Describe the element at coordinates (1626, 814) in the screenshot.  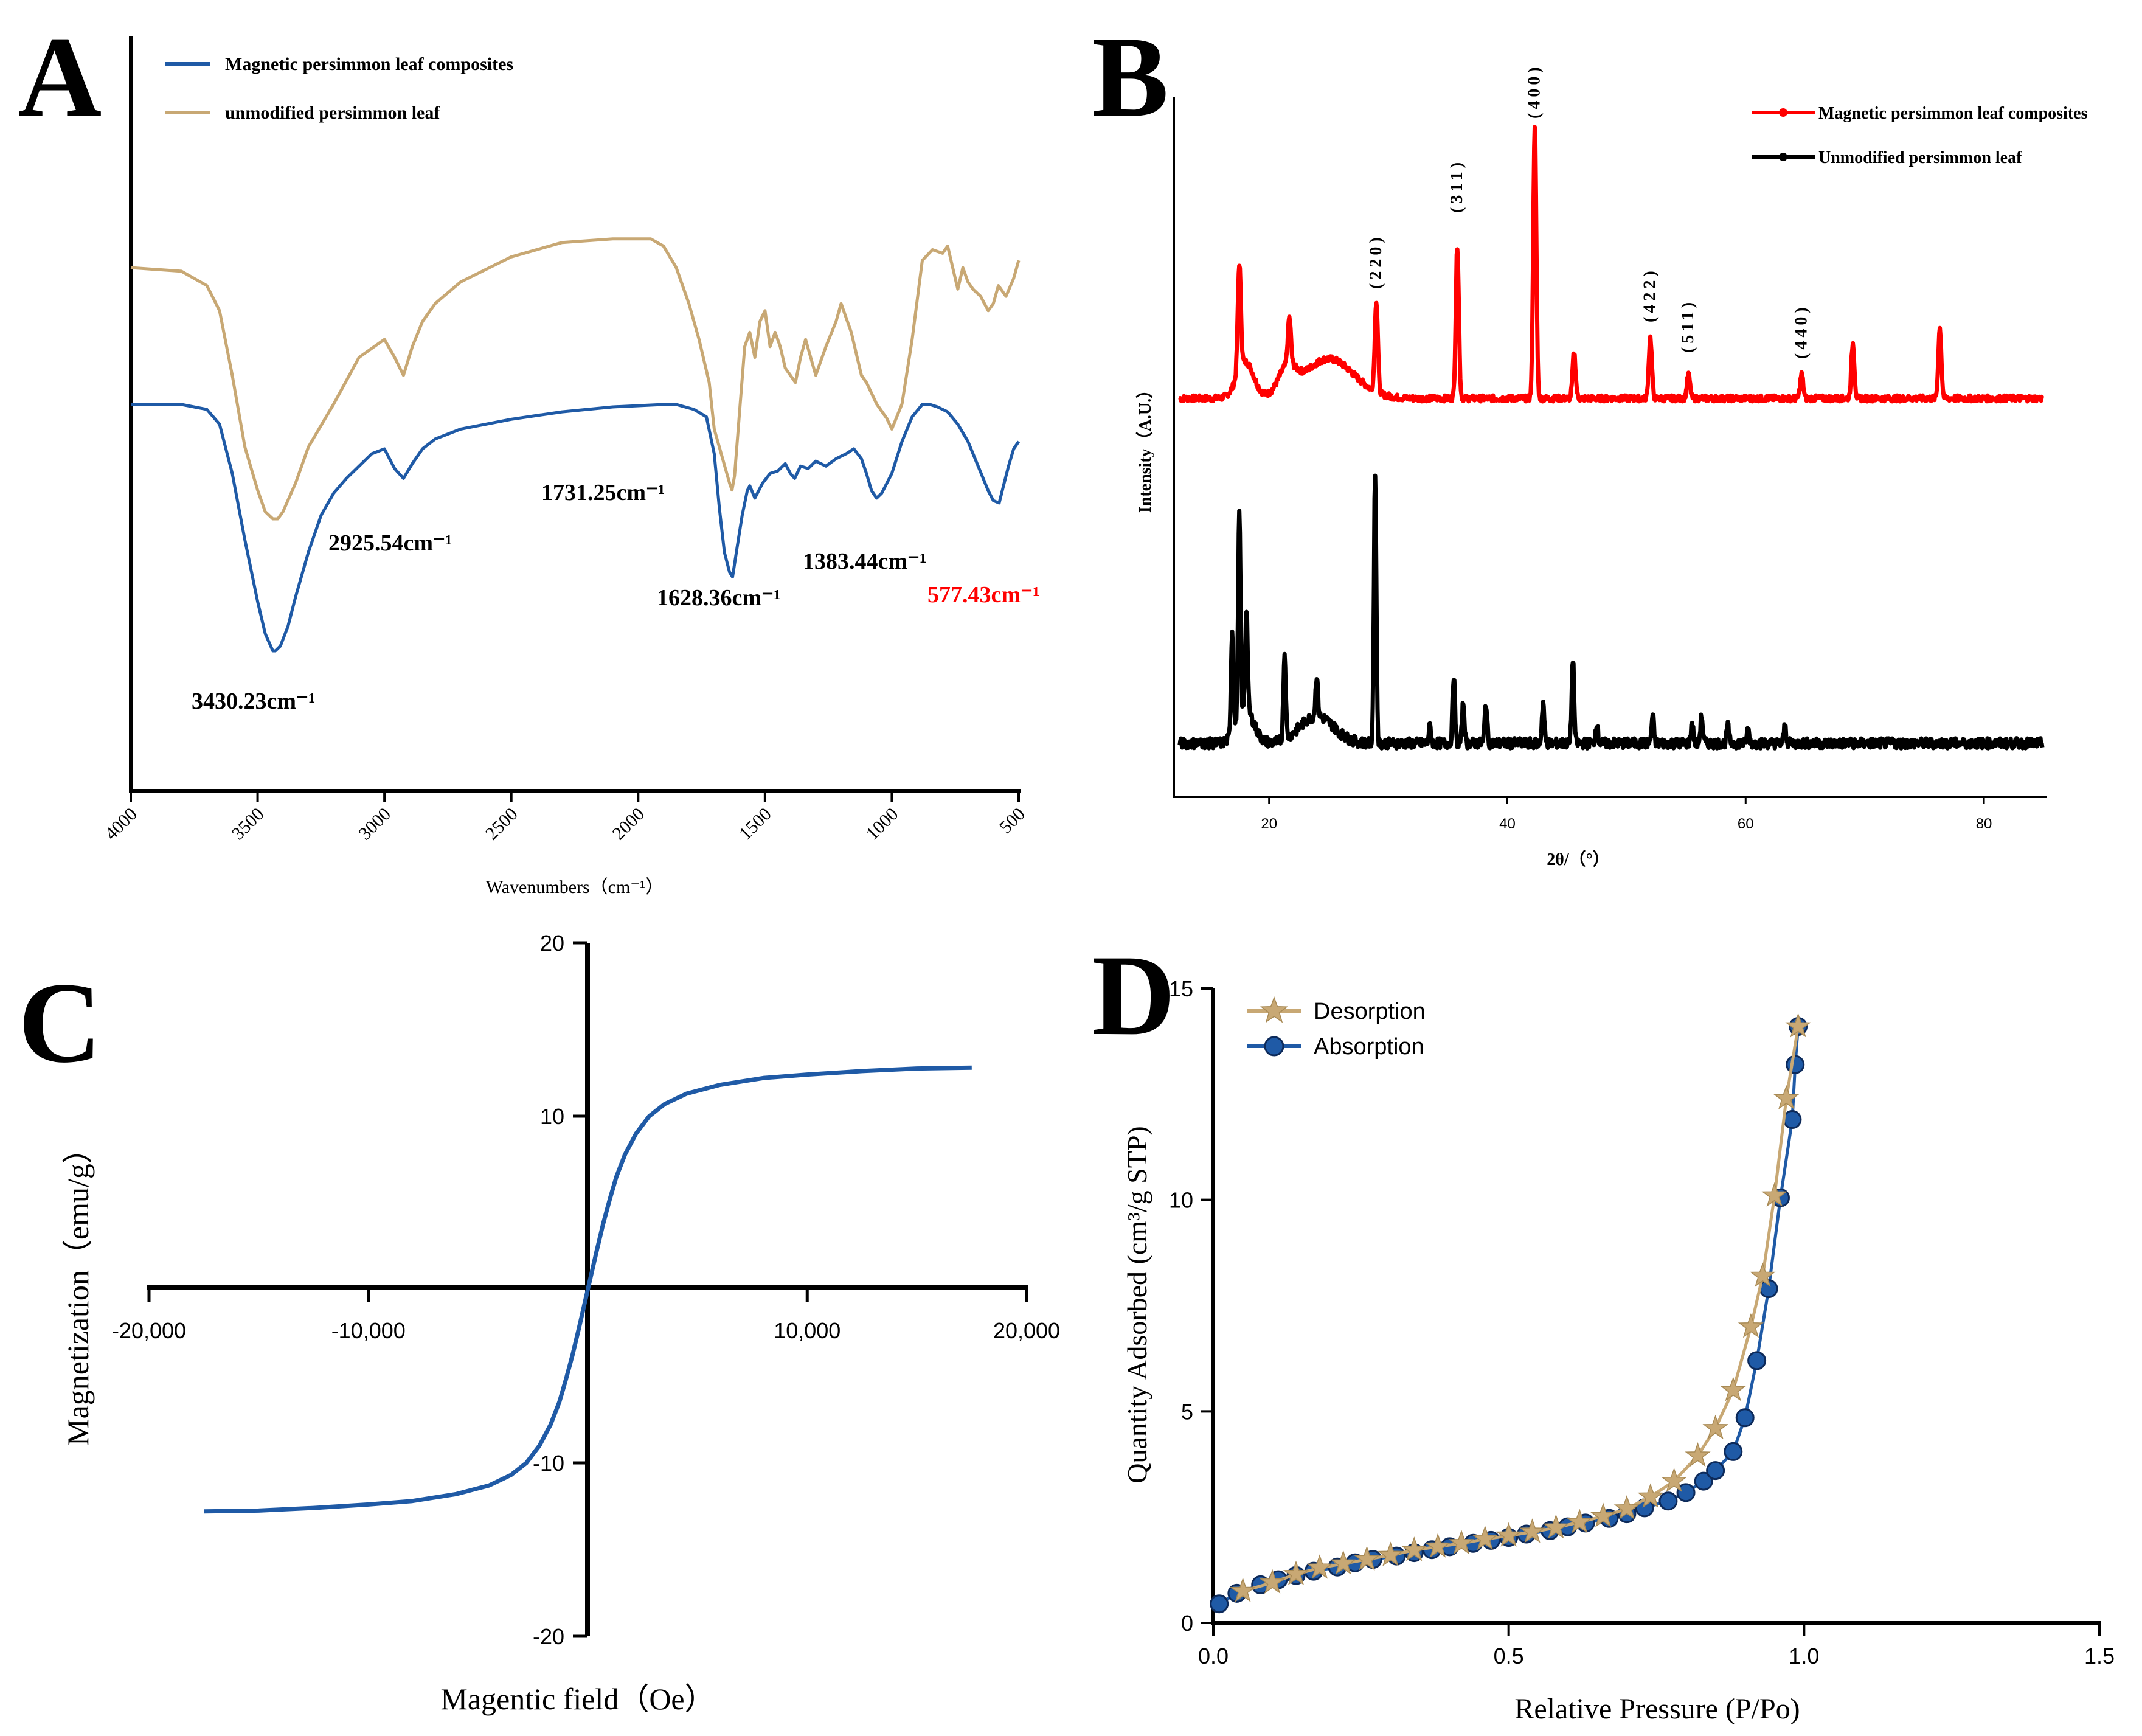
I see `panel-b-x-ticks: 20 40 60 80` at that location.